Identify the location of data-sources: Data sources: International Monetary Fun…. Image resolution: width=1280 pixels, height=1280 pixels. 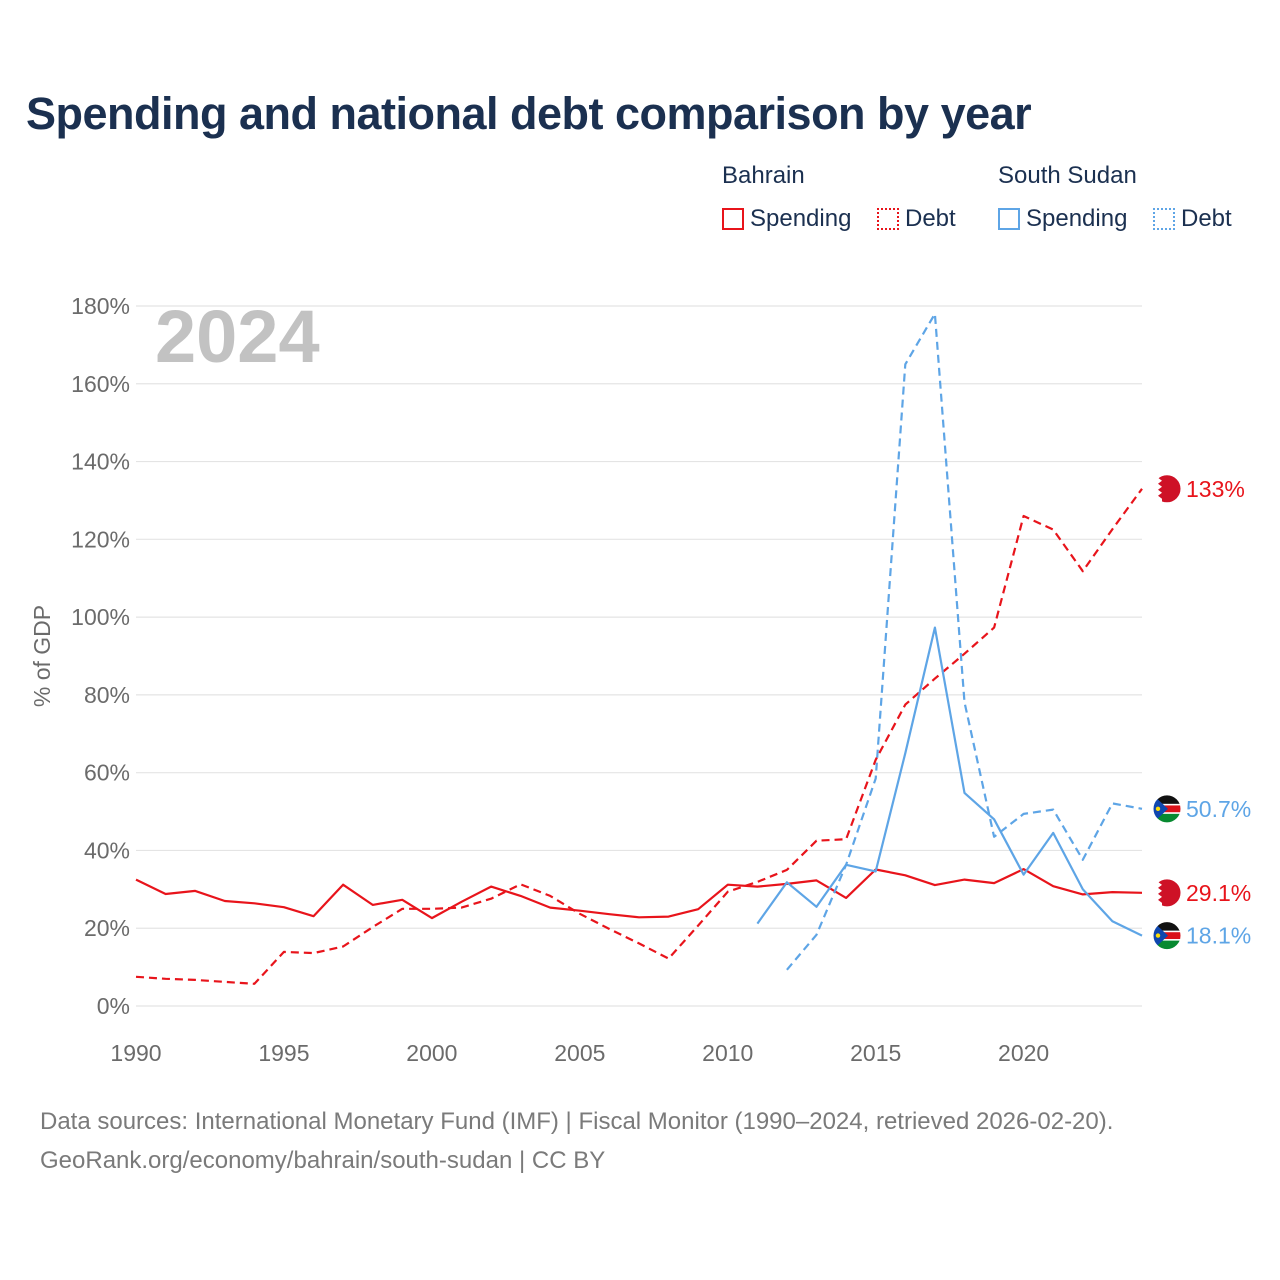
(577, 1121).